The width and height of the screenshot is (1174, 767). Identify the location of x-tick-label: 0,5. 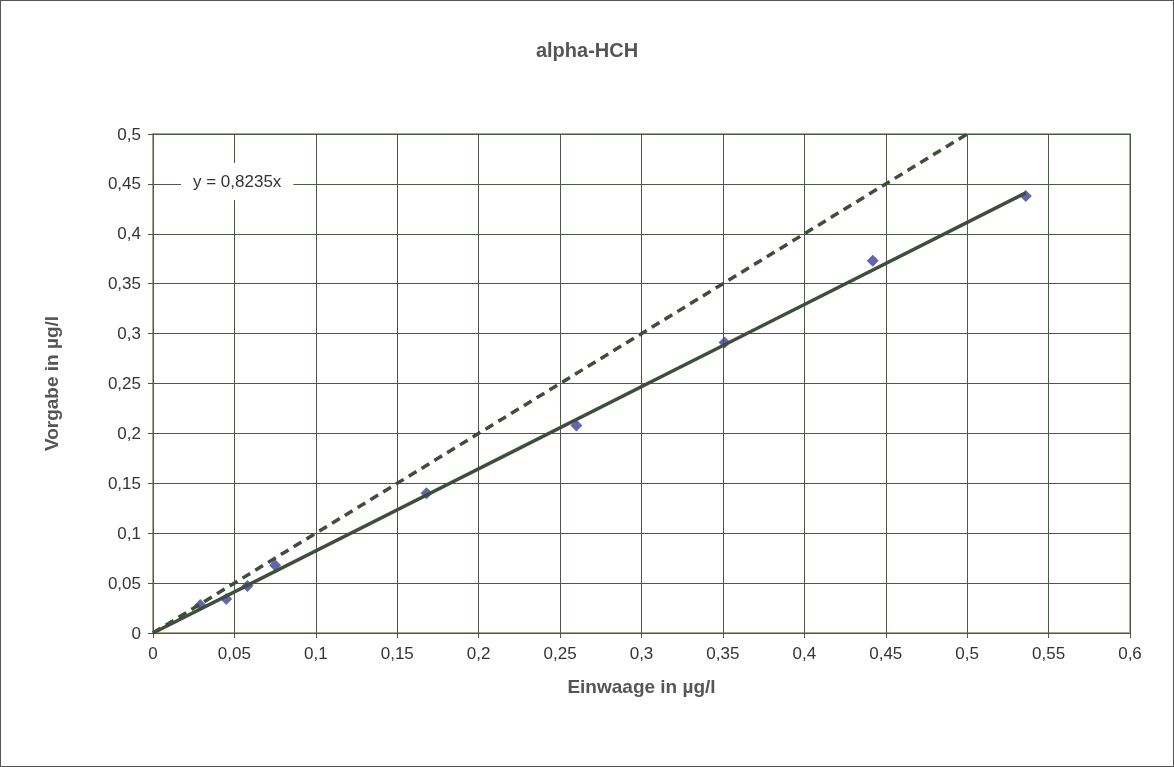
(967, 653).